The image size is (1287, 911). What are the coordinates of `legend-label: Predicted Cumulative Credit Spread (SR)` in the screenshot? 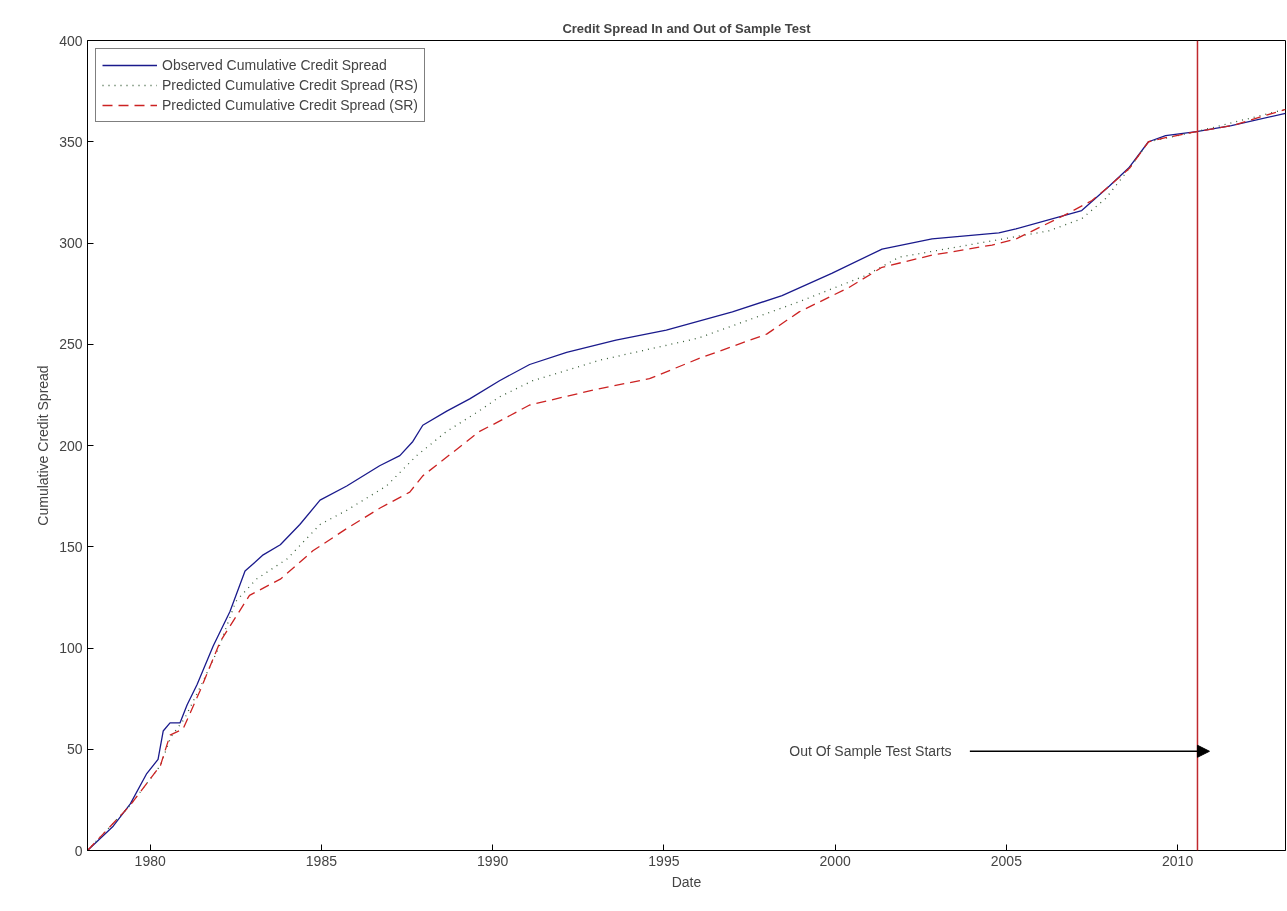 It's located at (290, 105).